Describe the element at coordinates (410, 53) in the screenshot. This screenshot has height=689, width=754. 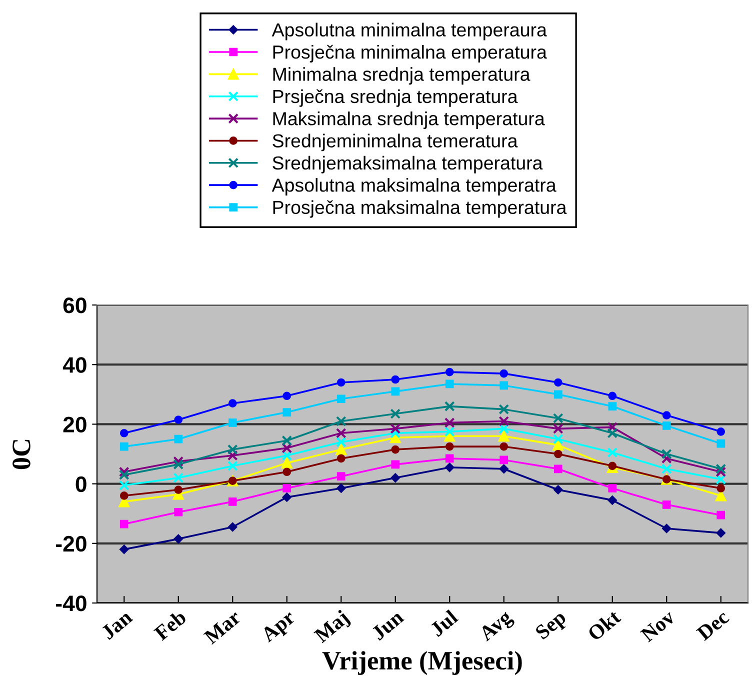
I see `legend-label: Prosječna minimalna emperatura` at that location.